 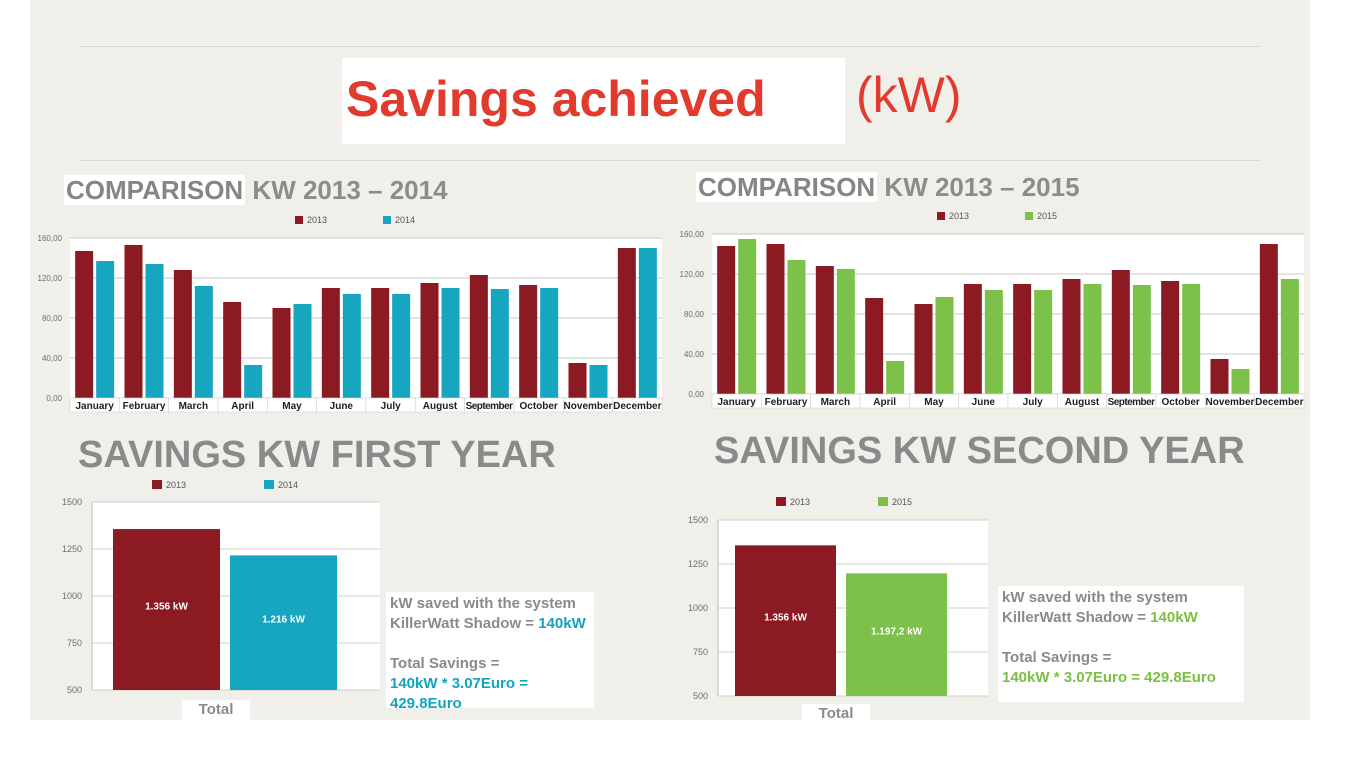 What do you see at coordinates (979, 451) in the screenshot?
I see `heading-savings-second-year: SAVINGS KW SECOND YEAR` at bounding box center [979, 451].